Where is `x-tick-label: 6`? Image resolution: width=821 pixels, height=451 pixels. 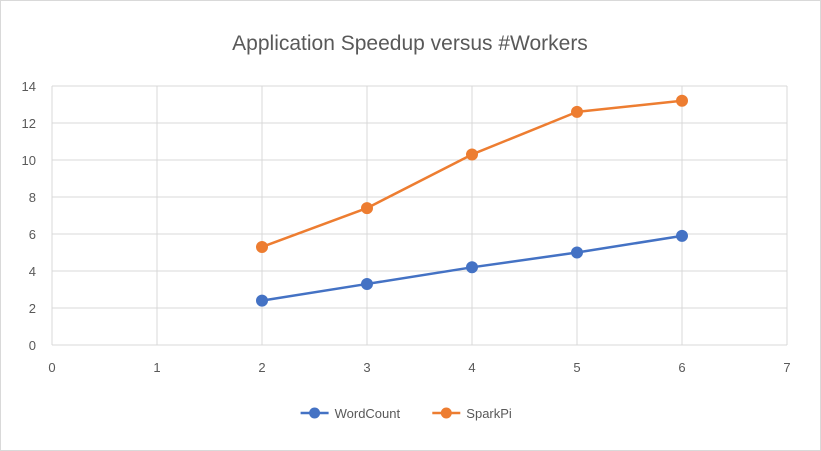
x-tick-label: 6 is located at coordinates (681, 367).